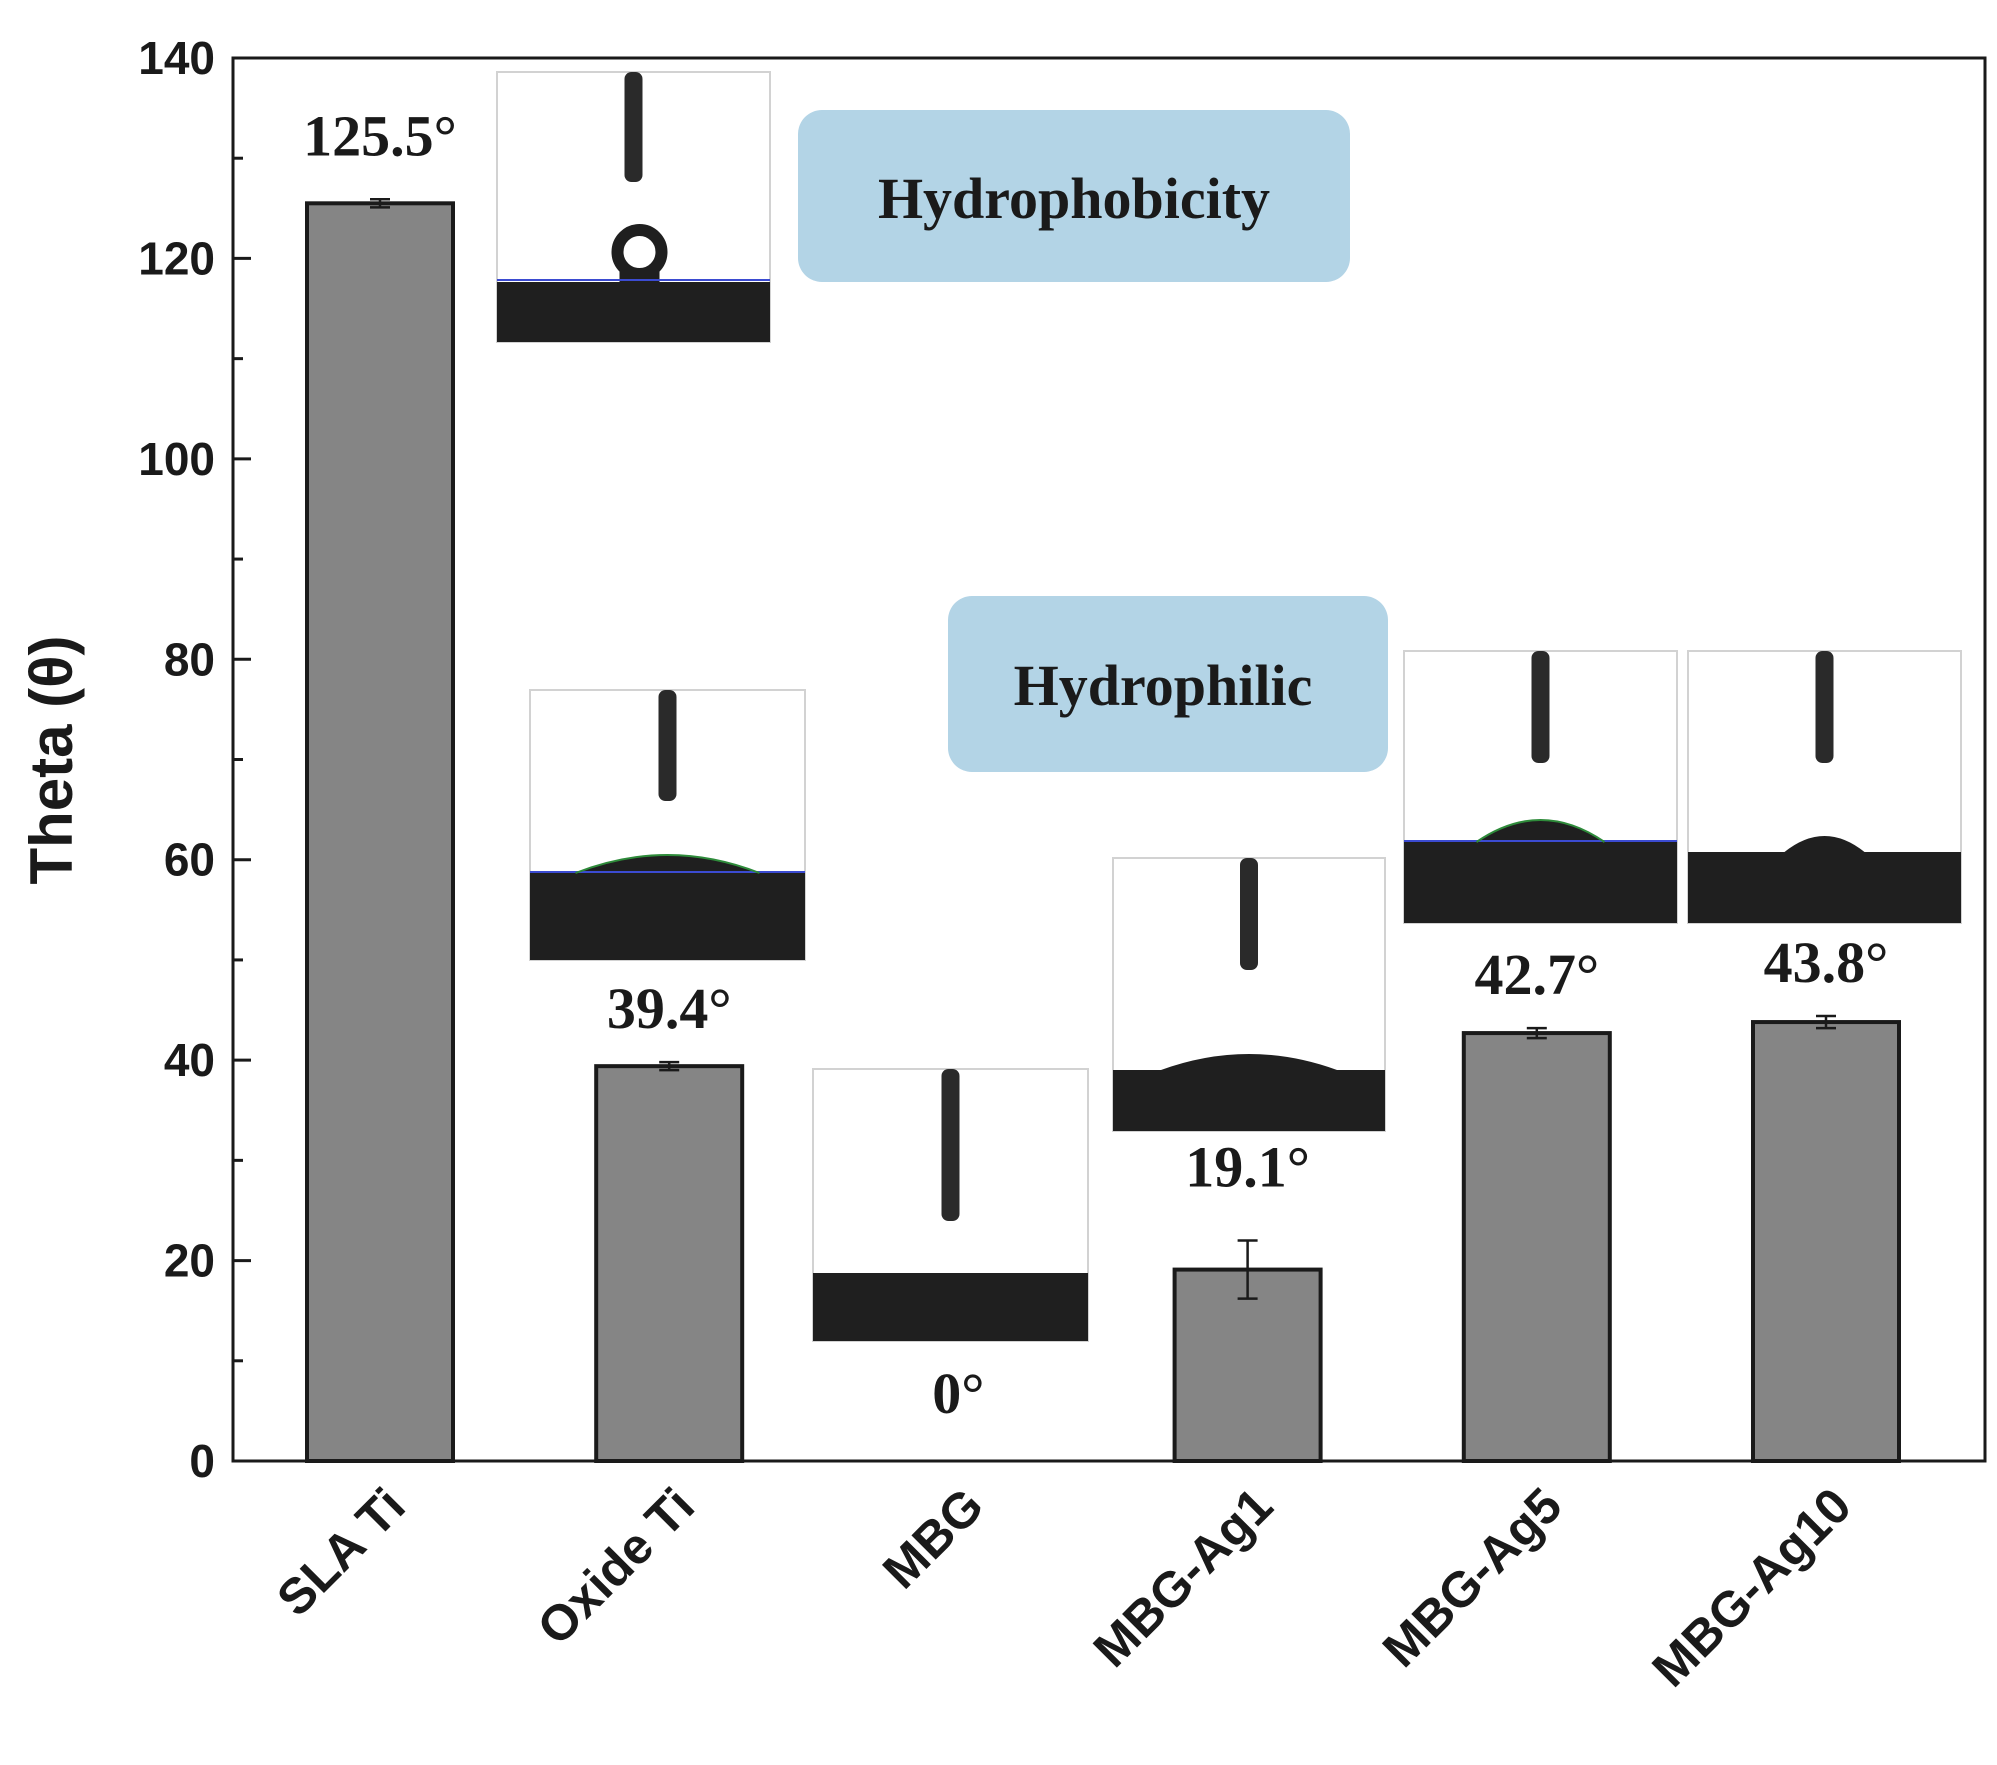  Describe the element at coordinates (1163, 685) in the screenshot. I see `hydrophilic-label: Hydrophilic` at that location.